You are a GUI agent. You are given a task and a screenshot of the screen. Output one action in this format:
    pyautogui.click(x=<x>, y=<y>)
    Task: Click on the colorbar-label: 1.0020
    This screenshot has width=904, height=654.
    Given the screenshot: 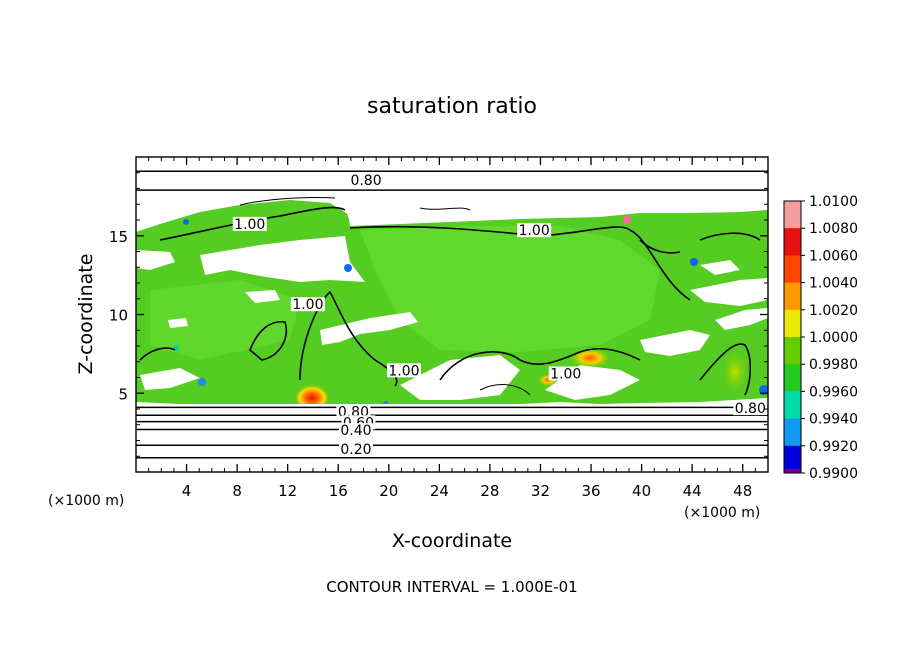 What is the action you would take?
    pyautogui.click(x=833, y=311)
    